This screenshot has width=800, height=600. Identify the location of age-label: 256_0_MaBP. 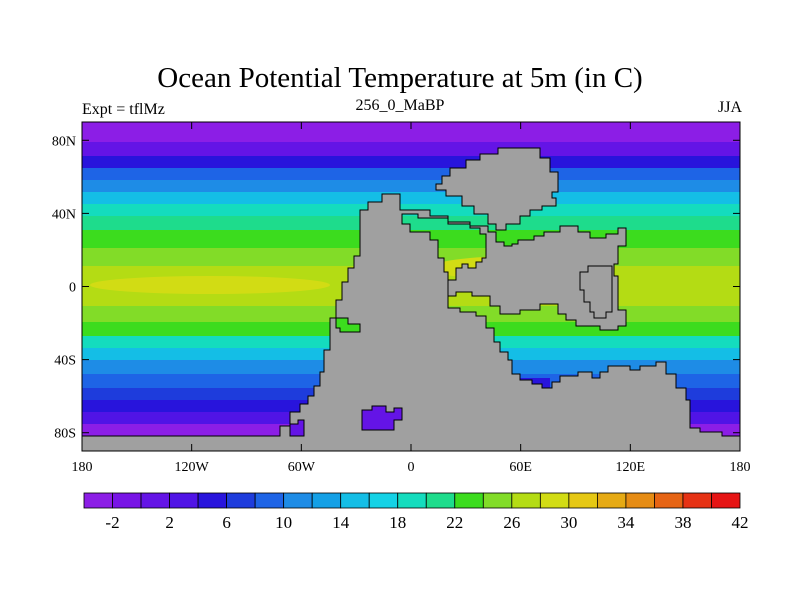
(400, 105).